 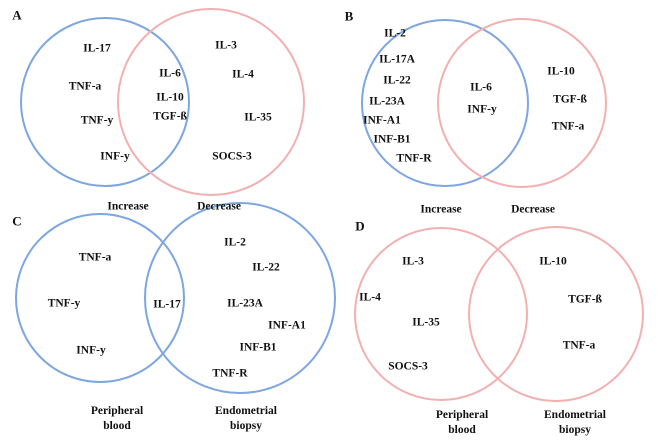 What do you see at coordinates (85, 86) in the screenshot?
I see `panel-a-left-item: TNF-a` at bounding box center [85, 86].